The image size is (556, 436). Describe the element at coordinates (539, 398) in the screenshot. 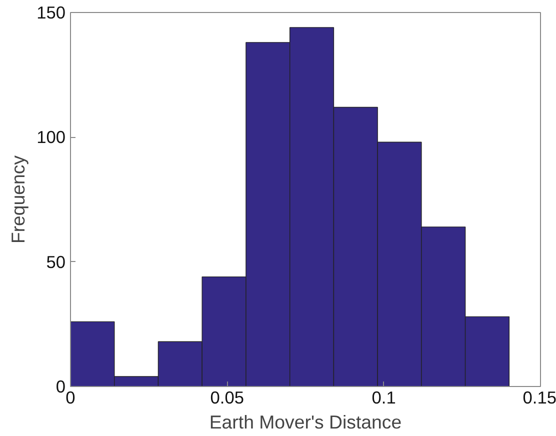

I see `x-tick-label: 0.15` at that location.